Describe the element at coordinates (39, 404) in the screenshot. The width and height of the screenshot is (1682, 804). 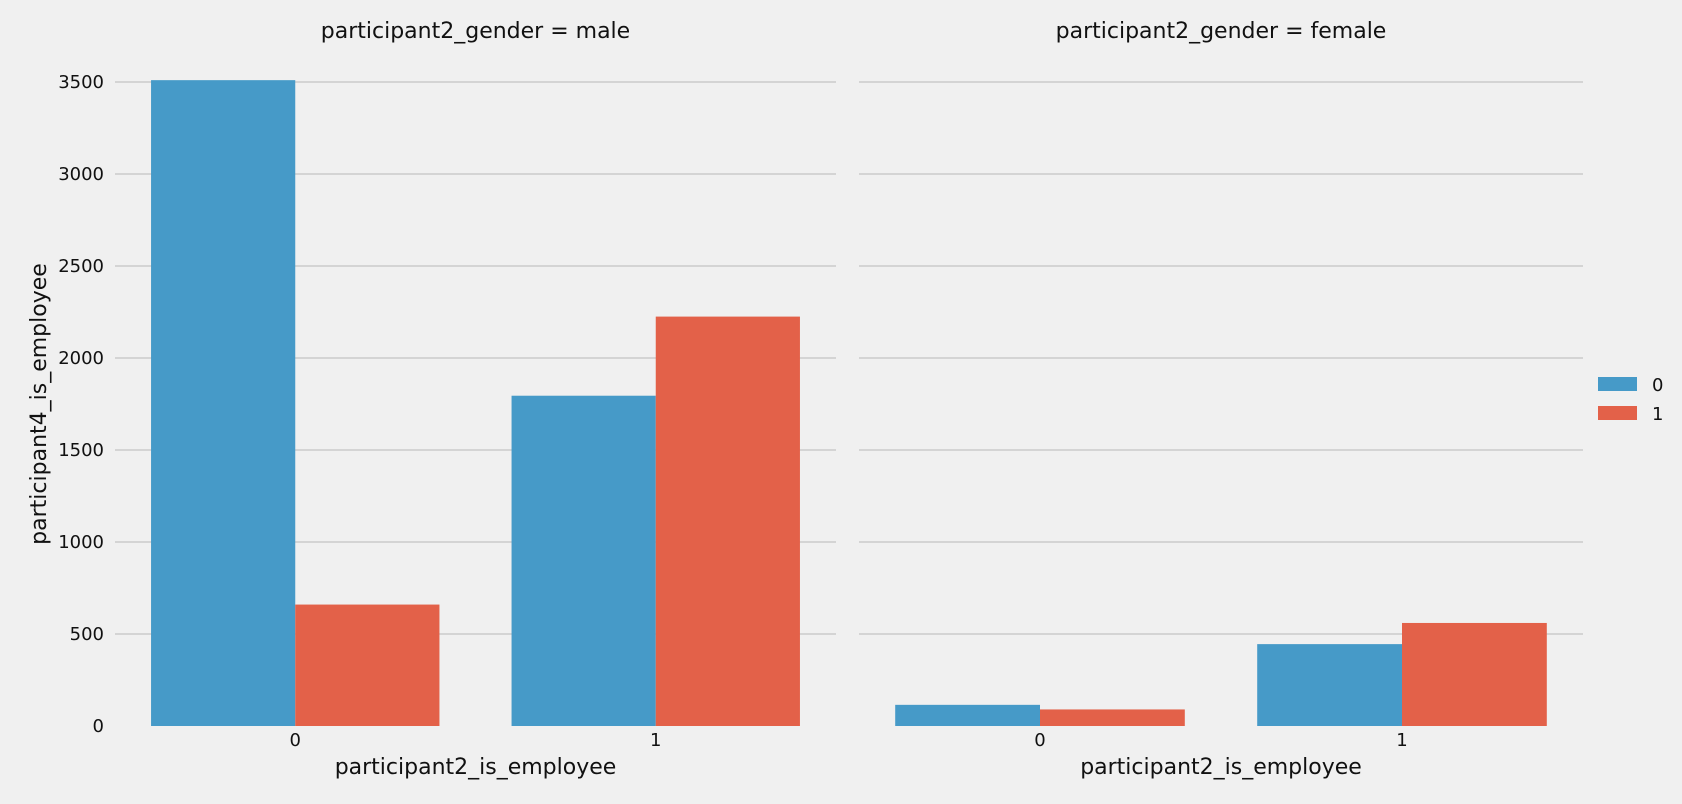
I see `y-axis-label: participant4_is_employee` at that location.